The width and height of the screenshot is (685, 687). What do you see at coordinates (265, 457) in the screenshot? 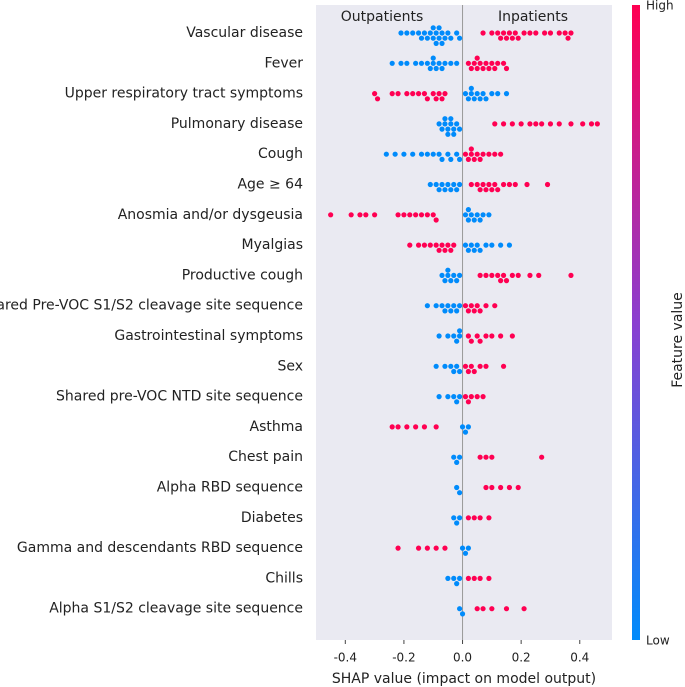
I see `feature-label: Chest pain` at bounding box center [265, 457].